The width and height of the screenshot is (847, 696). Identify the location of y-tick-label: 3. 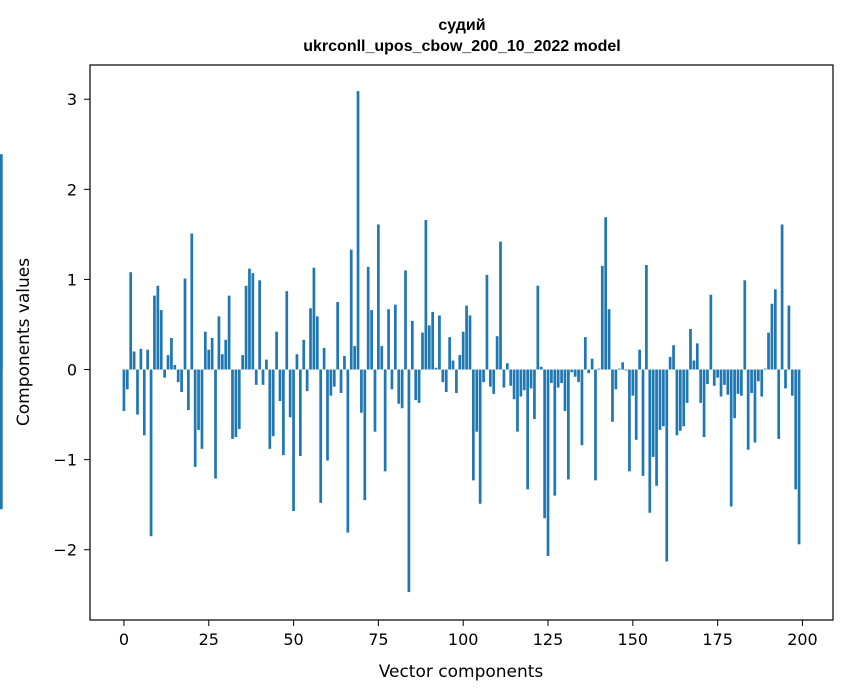
(72, 99).